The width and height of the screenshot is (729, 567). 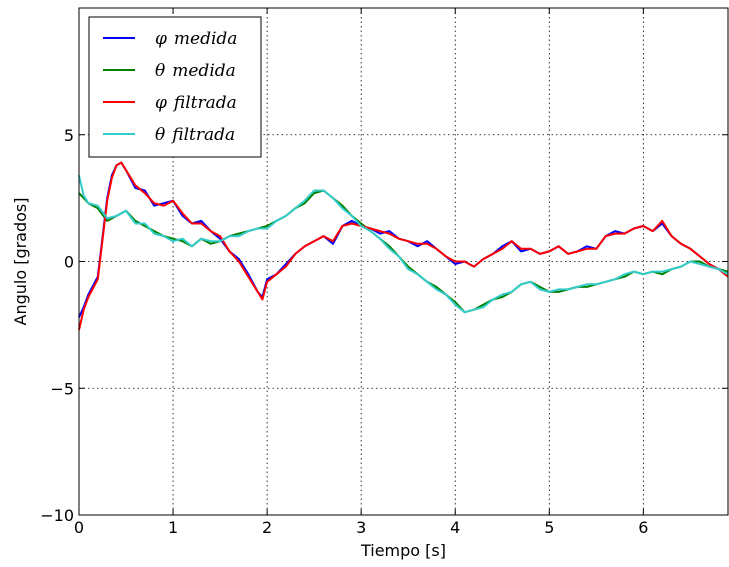 What do you see at coordinates (69, 262) in the screenshot?
I see `y-tick-label: 0` at bounding box center [69, 262].